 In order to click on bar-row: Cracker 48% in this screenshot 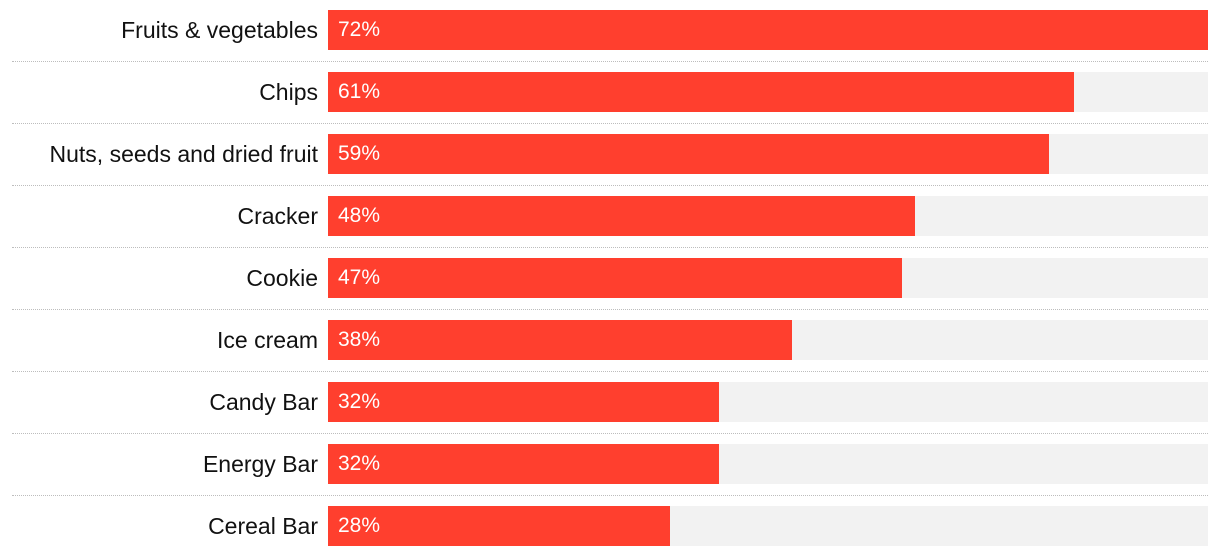, I will do `click(610, 217)`.